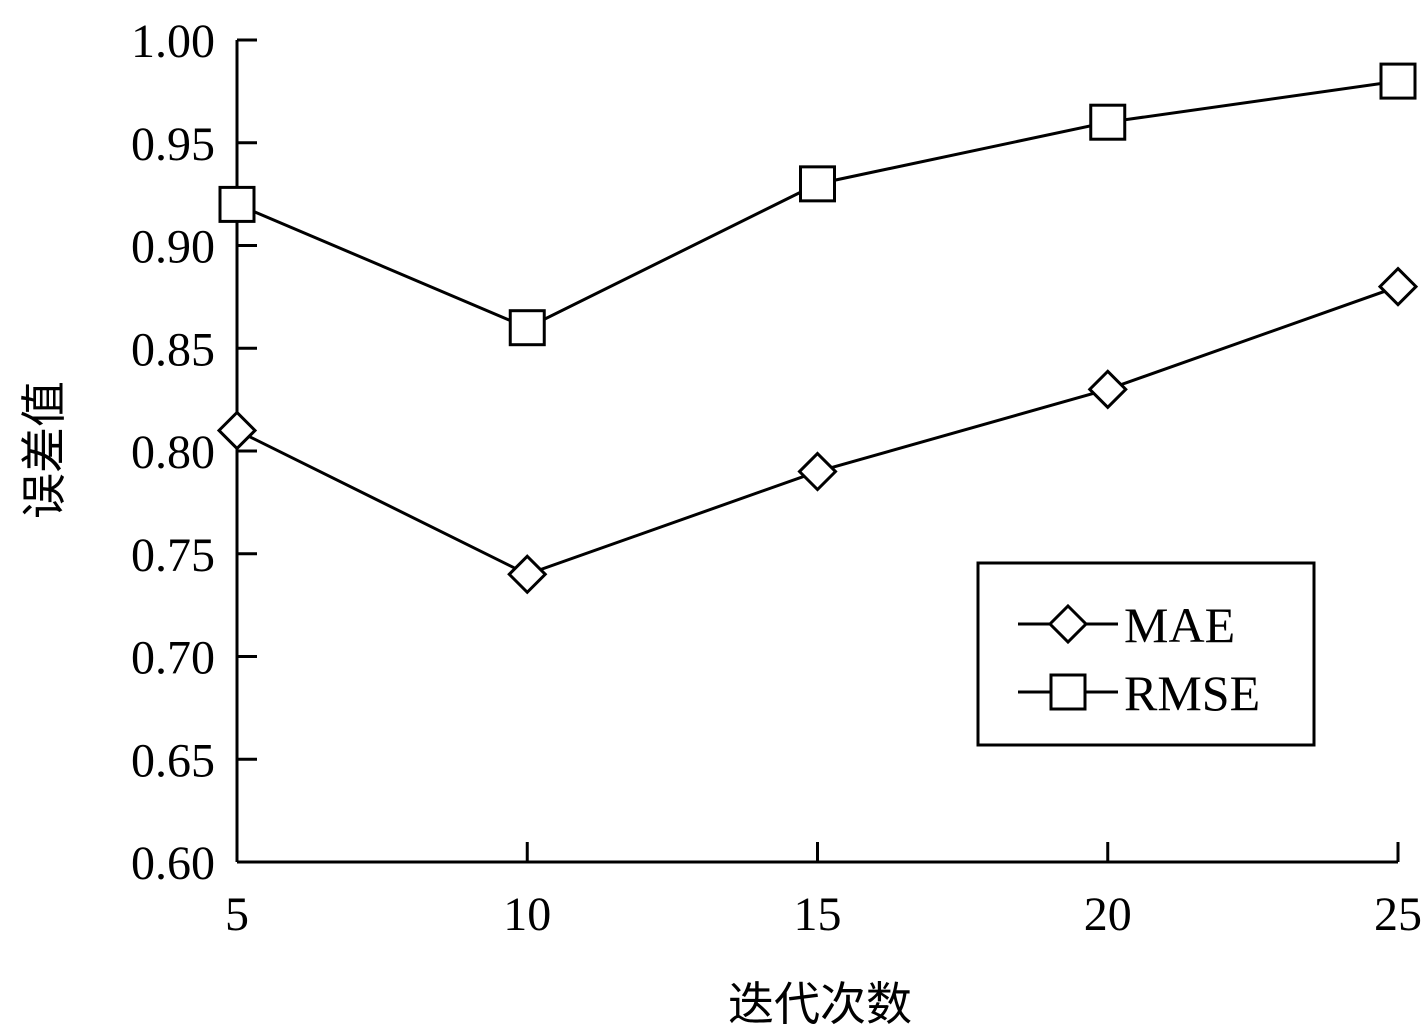 The width and height of the screenshot is (1428, 1035). What do you see at coordinates (44, 450) in the screenshot?
I see `y-axis-title: 误差值` at bounding box center [44, 450].